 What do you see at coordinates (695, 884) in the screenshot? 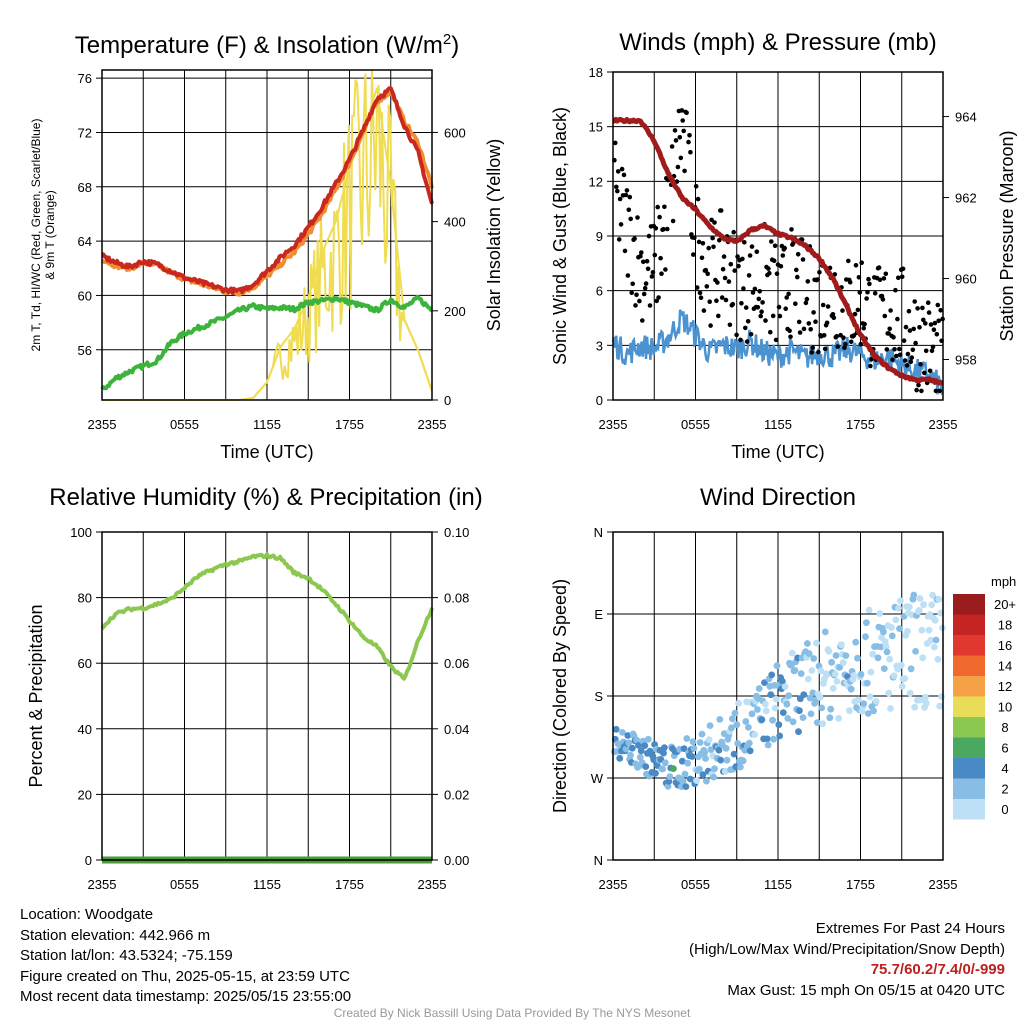
I see `x-tick-label: 0555` at bounding box center [695, 884].